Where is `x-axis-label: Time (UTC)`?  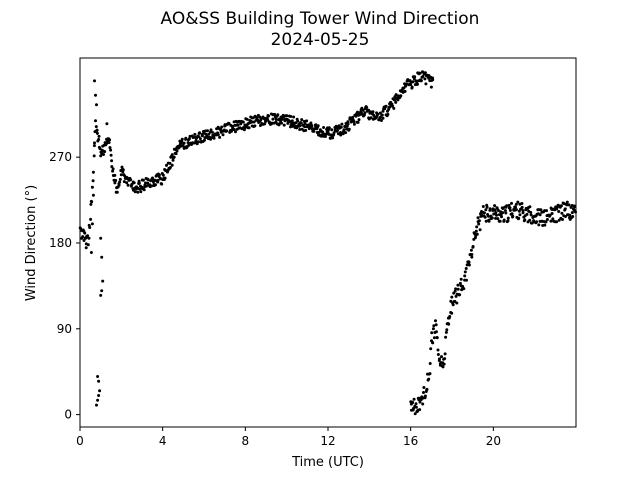
x-axis-label: Time (UTC) is located at coordinates (327, 462).